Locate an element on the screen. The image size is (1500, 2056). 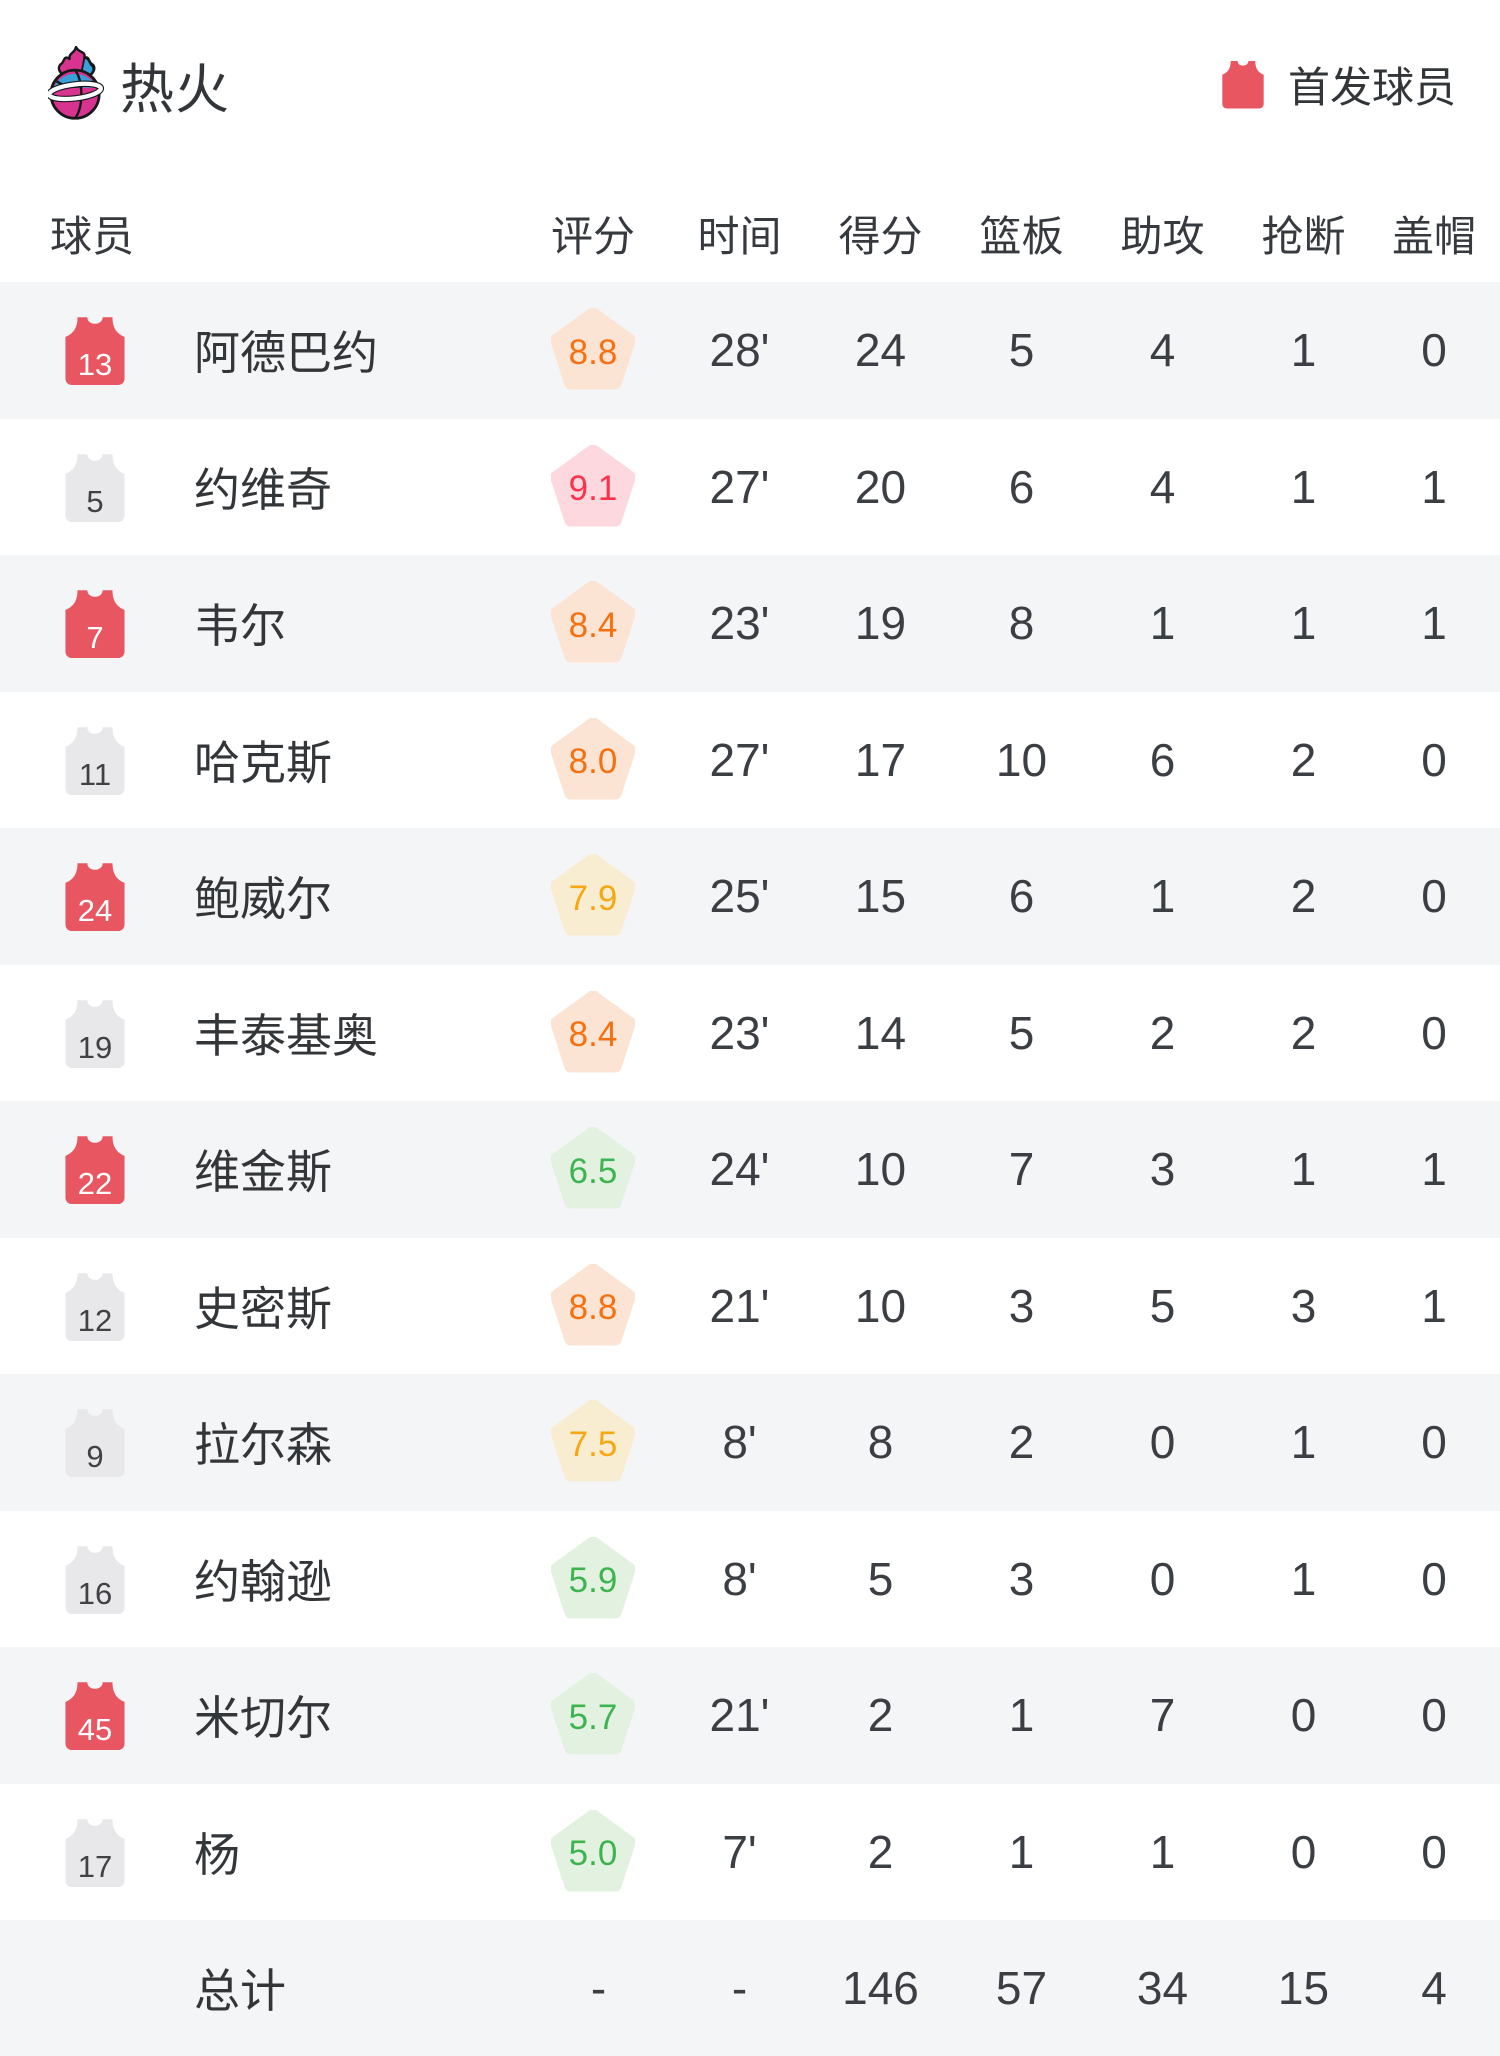
stat-time: 21' is located at coordinates (739, 1305).